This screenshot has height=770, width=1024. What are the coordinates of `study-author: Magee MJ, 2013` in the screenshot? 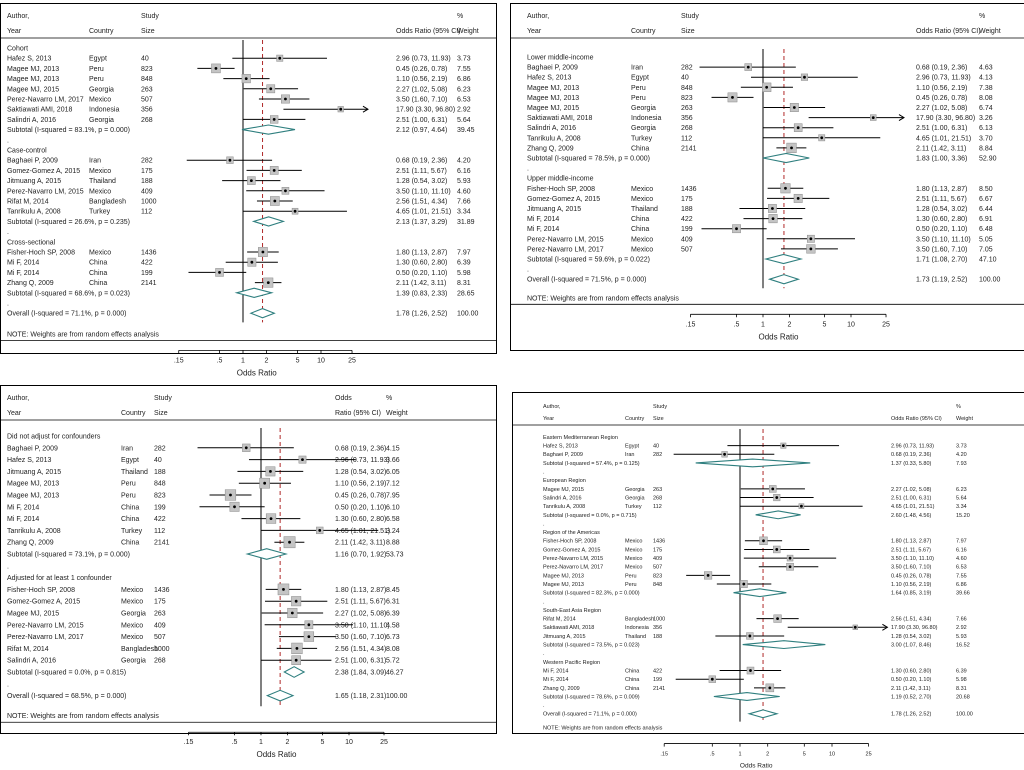 It's located at (33, 495).